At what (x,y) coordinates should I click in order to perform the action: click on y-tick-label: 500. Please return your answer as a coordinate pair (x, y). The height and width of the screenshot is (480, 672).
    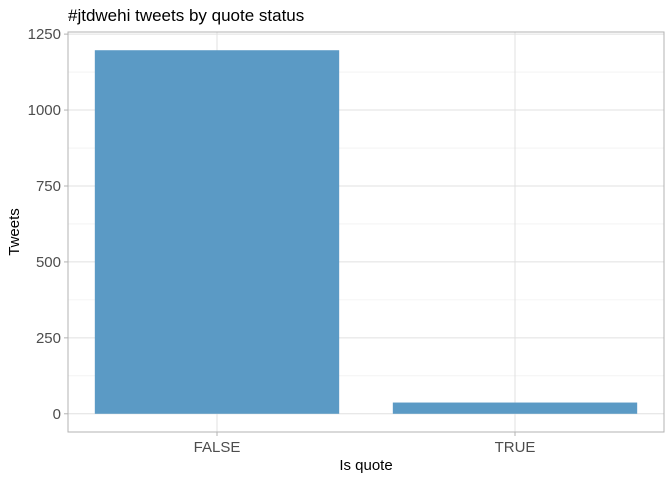
    Looking at the image, I should click on (48, 262).